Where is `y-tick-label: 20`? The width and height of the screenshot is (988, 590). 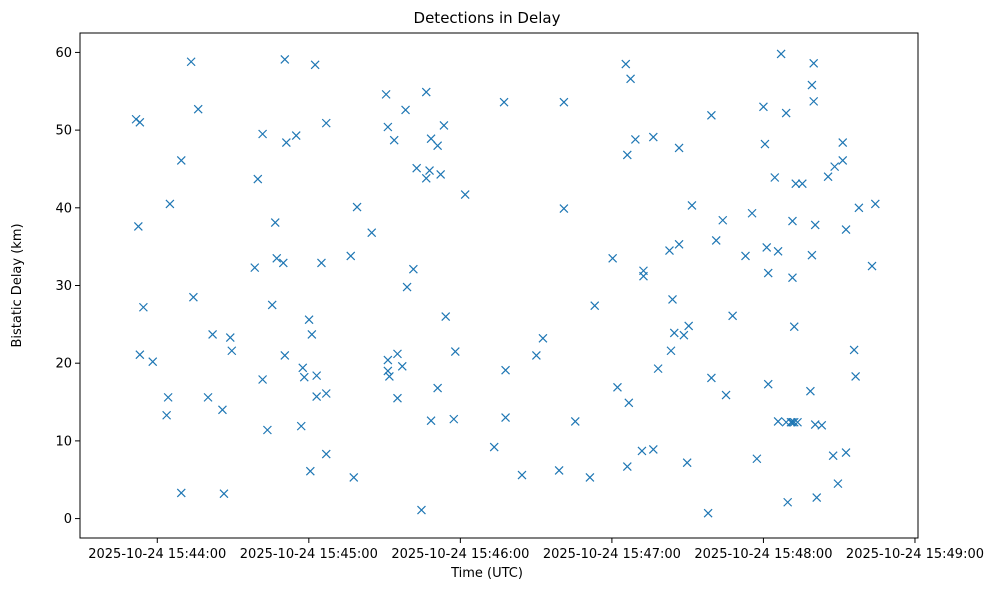 y-tick-label: 20 is located at coordinates (63, 364).